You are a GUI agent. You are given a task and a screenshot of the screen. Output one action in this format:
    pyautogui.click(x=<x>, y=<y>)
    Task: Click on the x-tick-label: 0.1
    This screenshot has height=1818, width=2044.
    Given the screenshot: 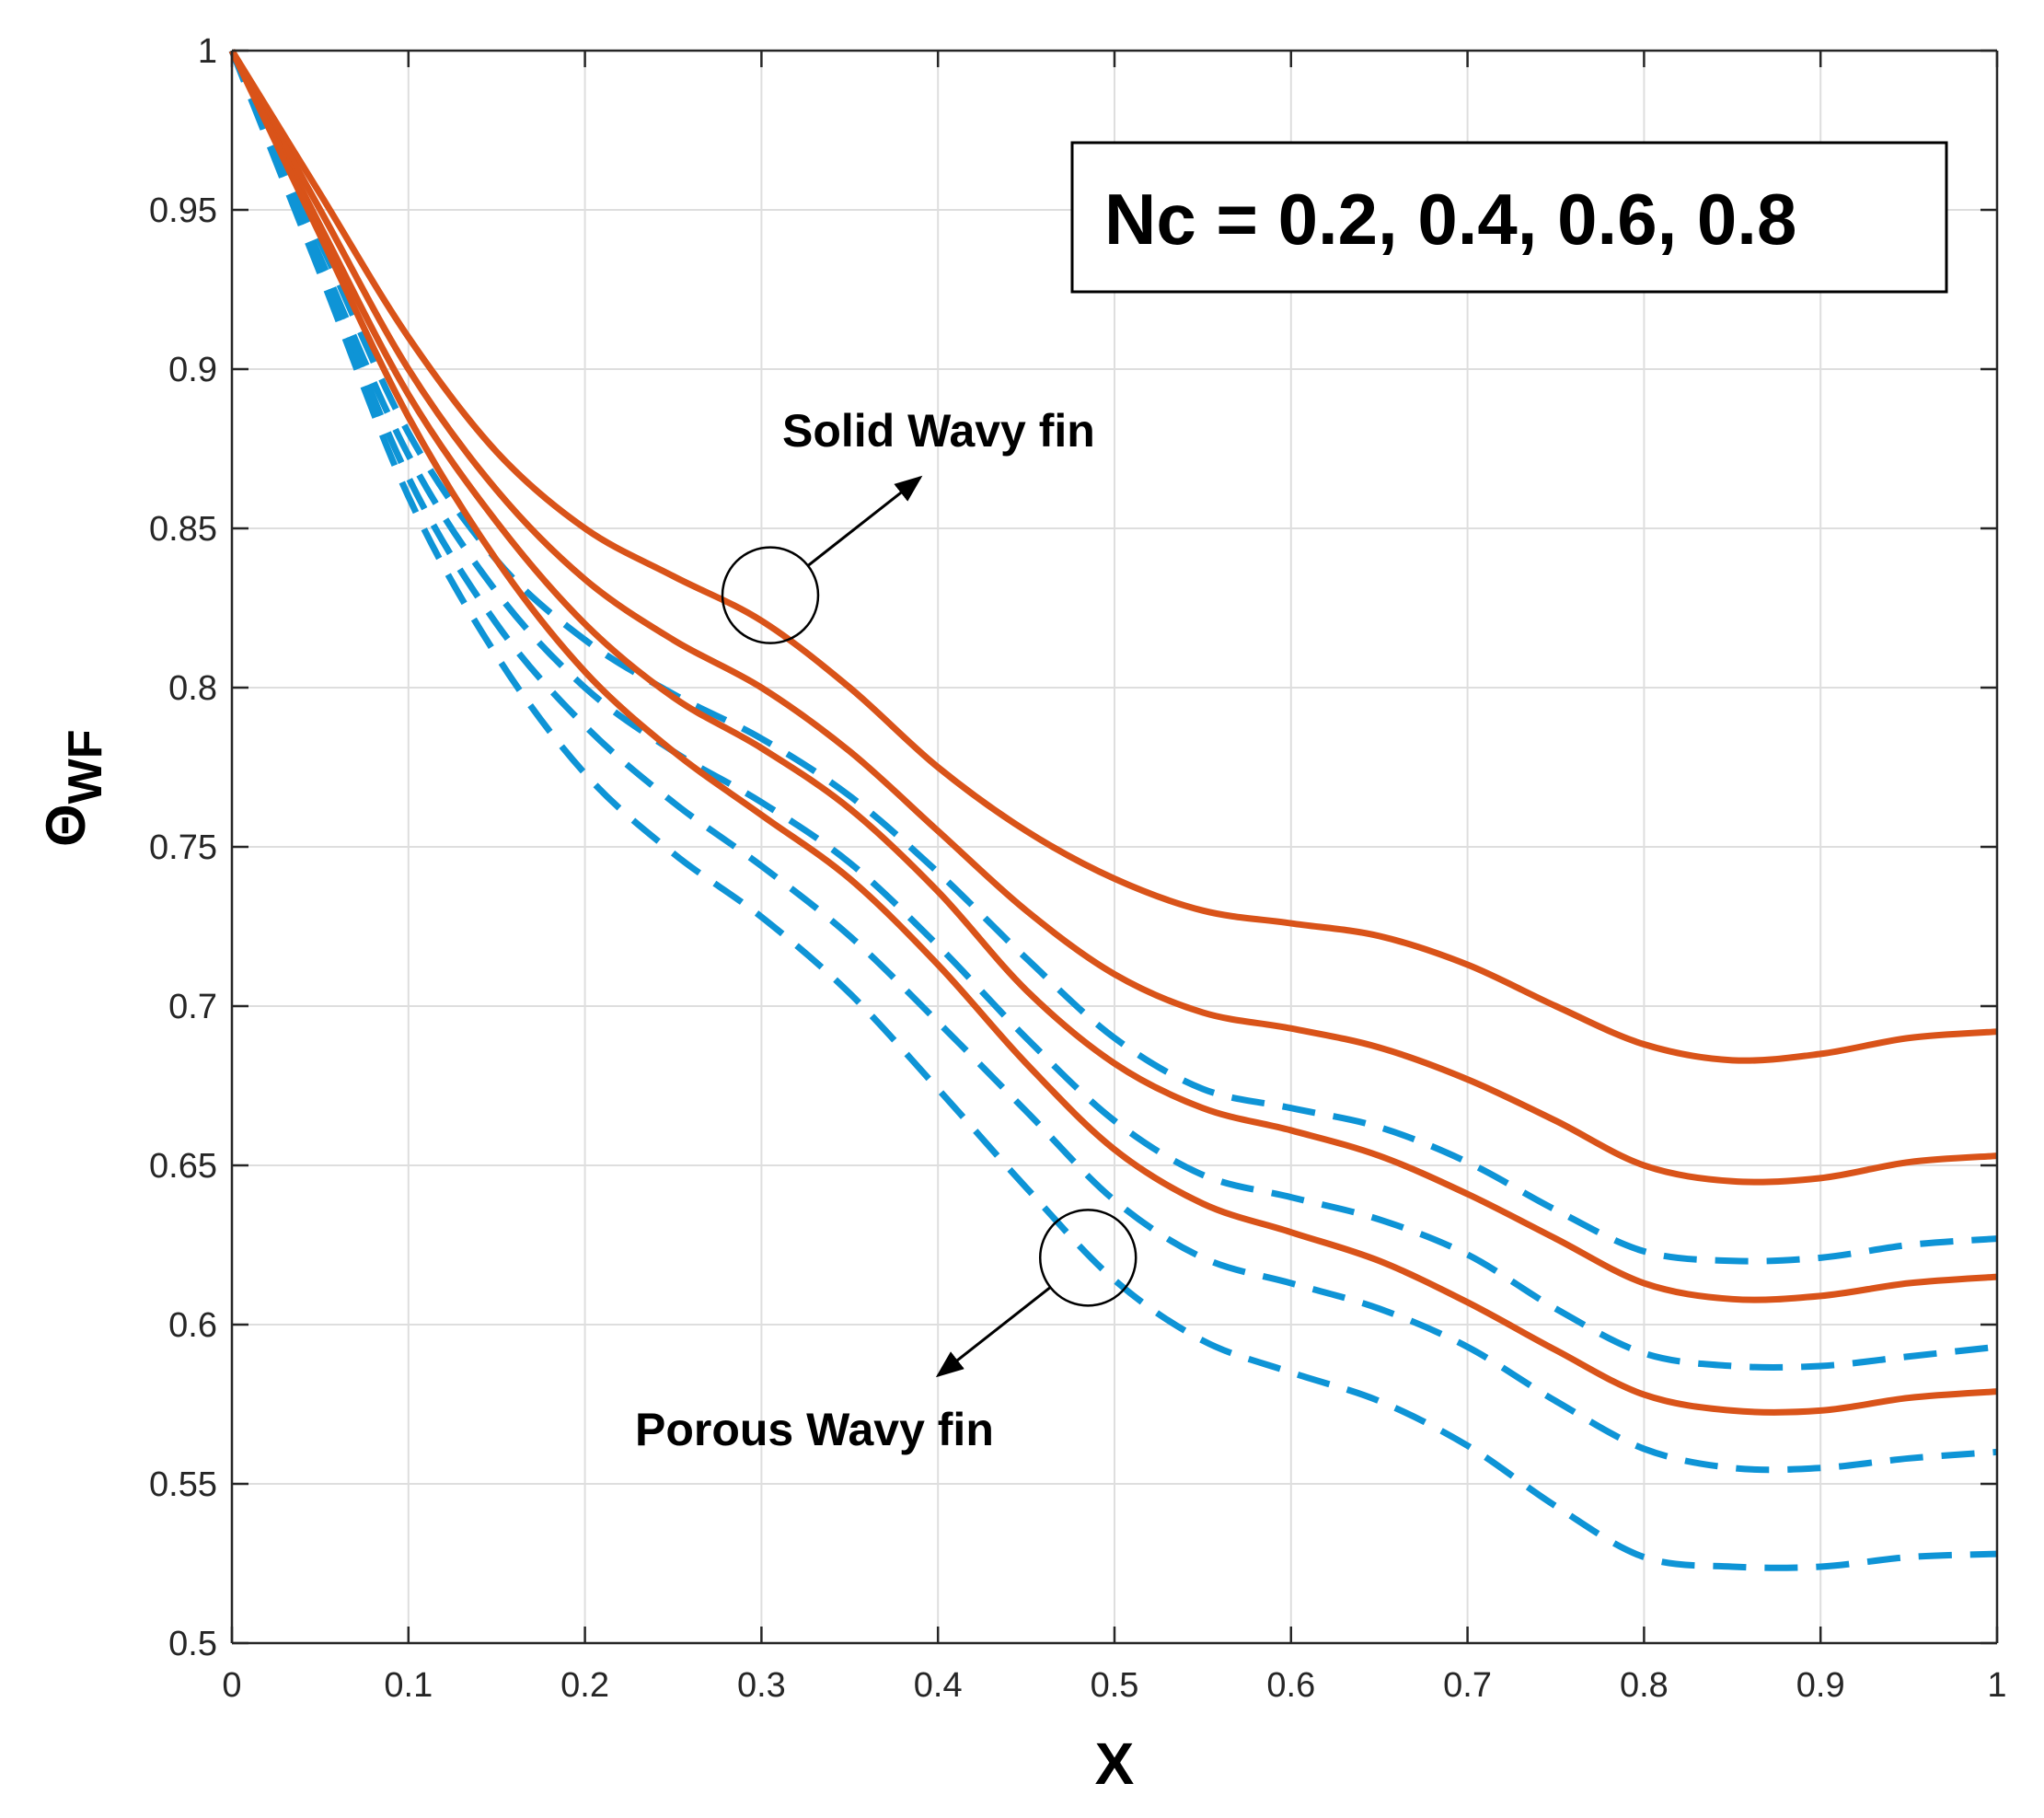 What is the action you would take?
    pyautogui.click(x=408, y=1685)
    